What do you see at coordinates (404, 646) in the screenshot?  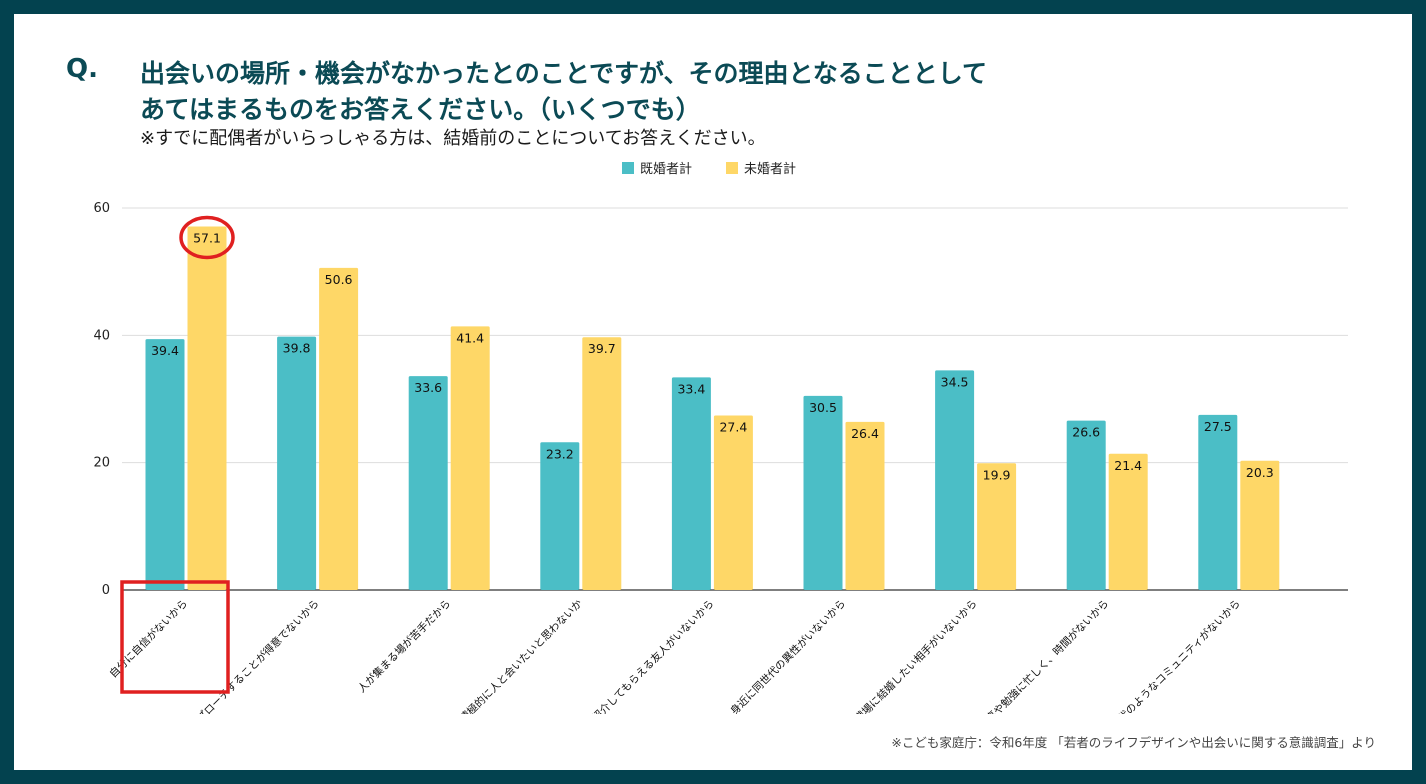 I see `category-label: 人が集まる場が苦手だから` at bounding box center [404, 646].